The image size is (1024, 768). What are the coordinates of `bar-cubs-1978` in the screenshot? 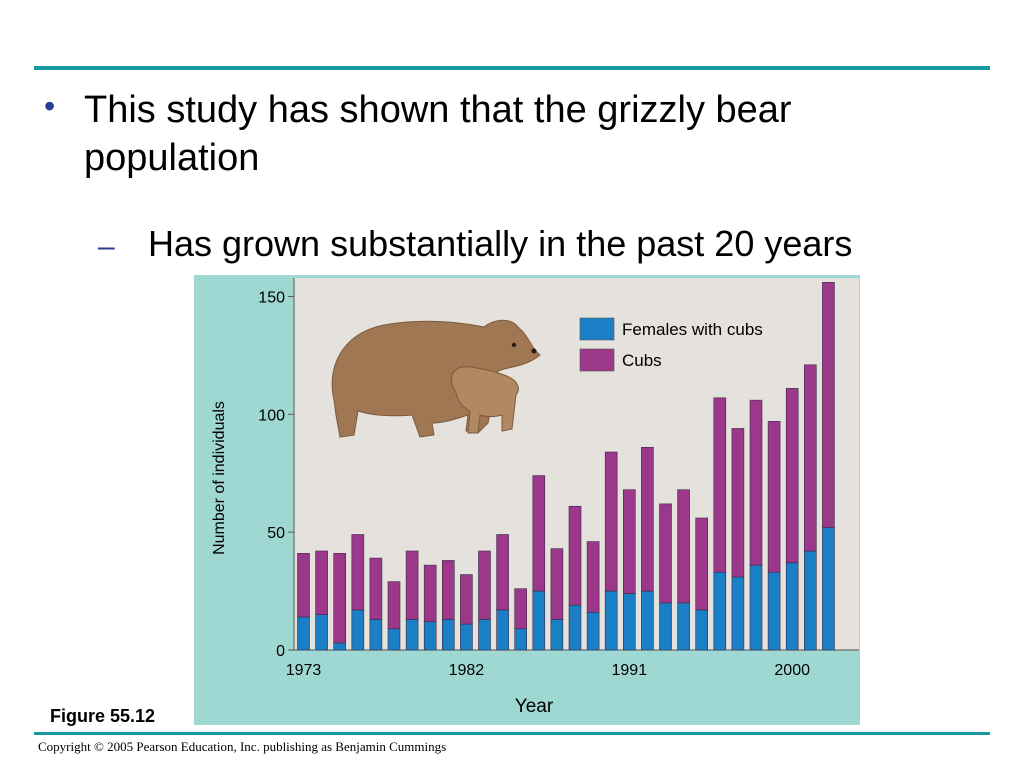 It's located at (394, 605).